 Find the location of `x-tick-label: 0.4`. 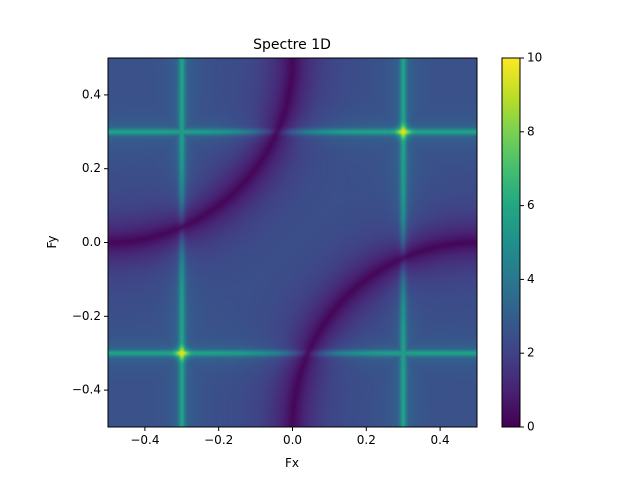

x-tick-label: 0.4 is located at coordinates (440, 440).